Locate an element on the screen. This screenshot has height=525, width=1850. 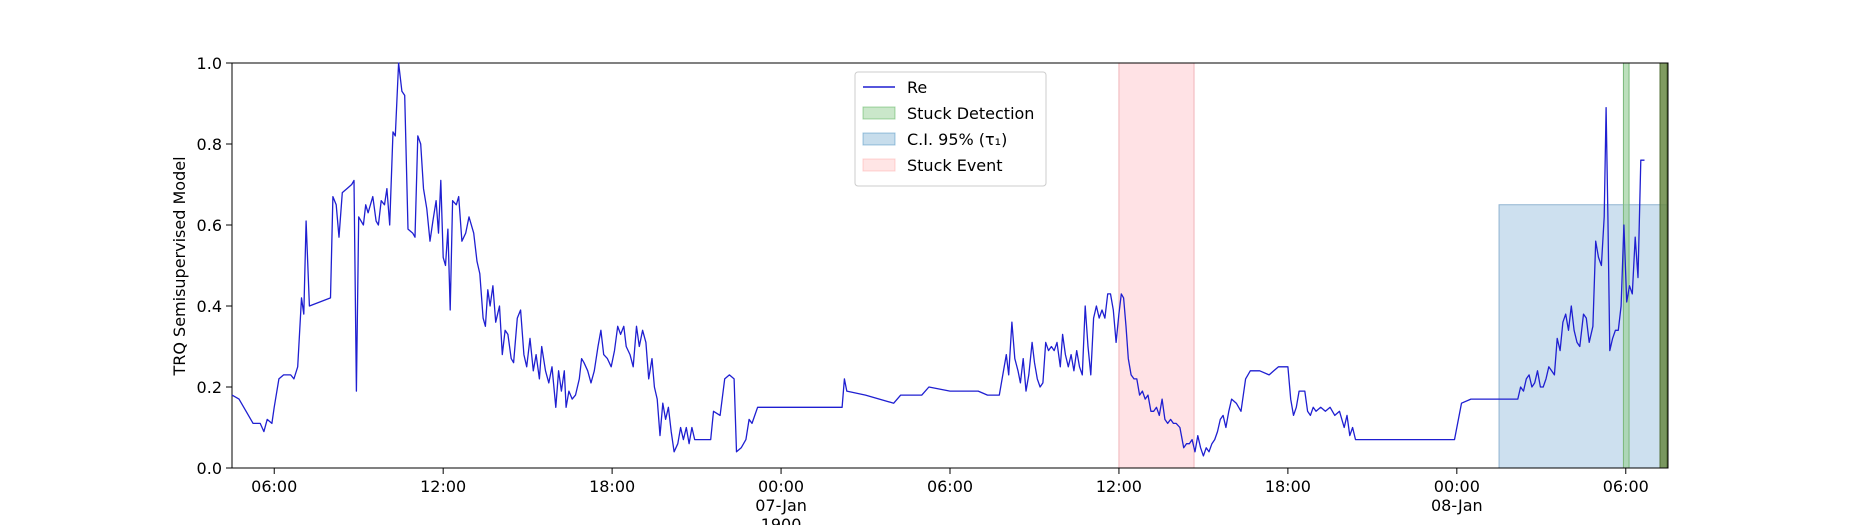
y-axis-label: TRQ Semisupervised Model is located at coordinates (179, 266).